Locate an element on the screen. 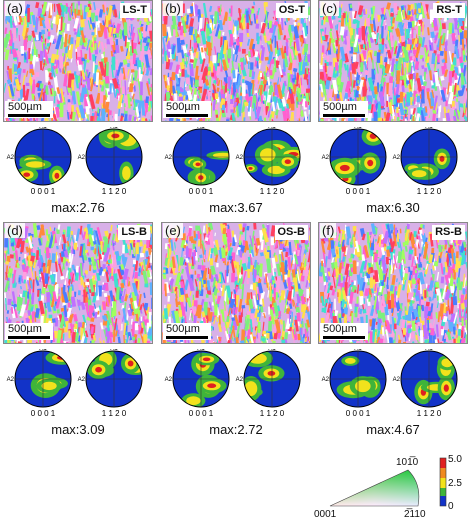  legend: 101̅0 0001 2̅110 5.0 2.5 0 is located at coordinates (387, 484).